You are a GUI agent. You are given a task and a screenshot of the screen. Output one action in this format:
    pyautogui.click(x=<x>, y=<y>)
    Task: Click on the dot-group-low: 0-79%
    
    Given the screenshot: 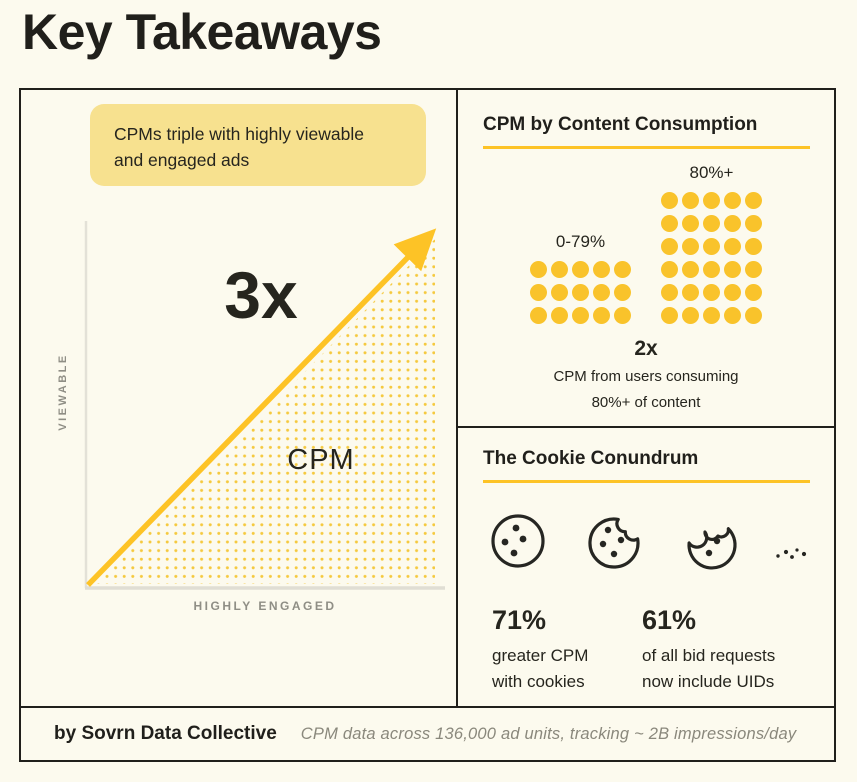 What is the action you would take?
    pyautogui.click(x=580, y=278)
    